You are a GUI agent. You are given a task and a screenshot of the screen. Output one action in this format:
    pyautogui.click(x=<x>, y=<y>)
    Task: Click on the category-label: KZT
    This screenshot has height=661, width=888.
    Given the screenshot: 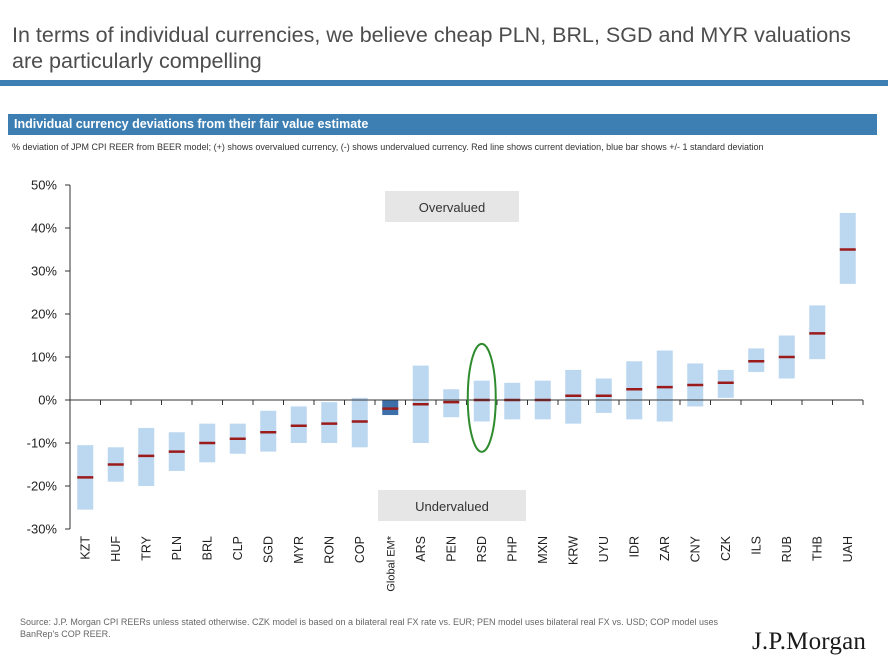 What is the action you would take?
    pyautogui.click(x=85, y=548)
    